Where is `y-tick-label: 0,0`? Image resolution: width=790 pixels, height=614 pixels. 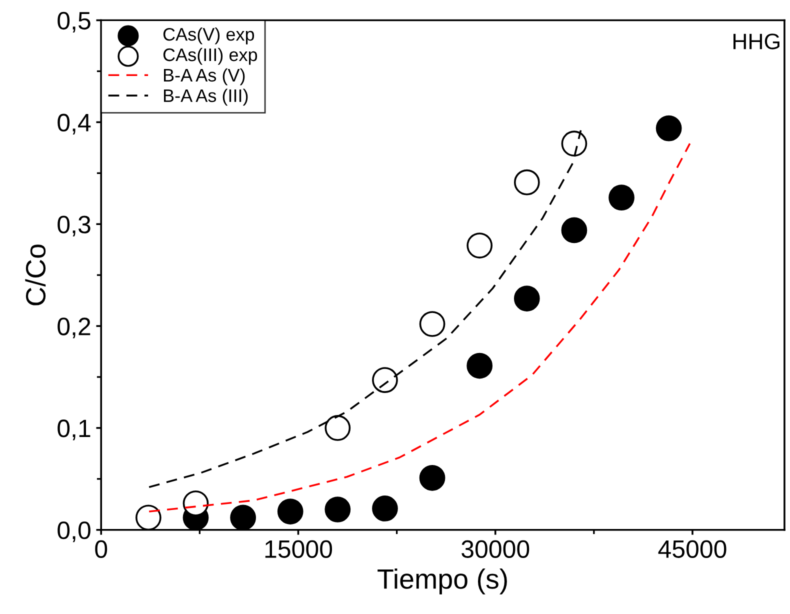
y-tick-label: 0,0 is located at coordinates (74, 531).